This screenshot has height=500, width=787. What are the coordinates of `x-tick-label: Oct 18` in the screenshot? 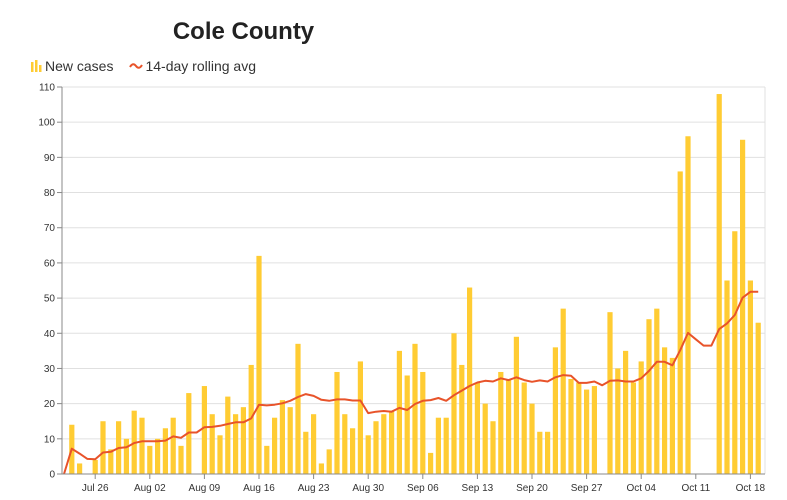 It's located at (751, 488).